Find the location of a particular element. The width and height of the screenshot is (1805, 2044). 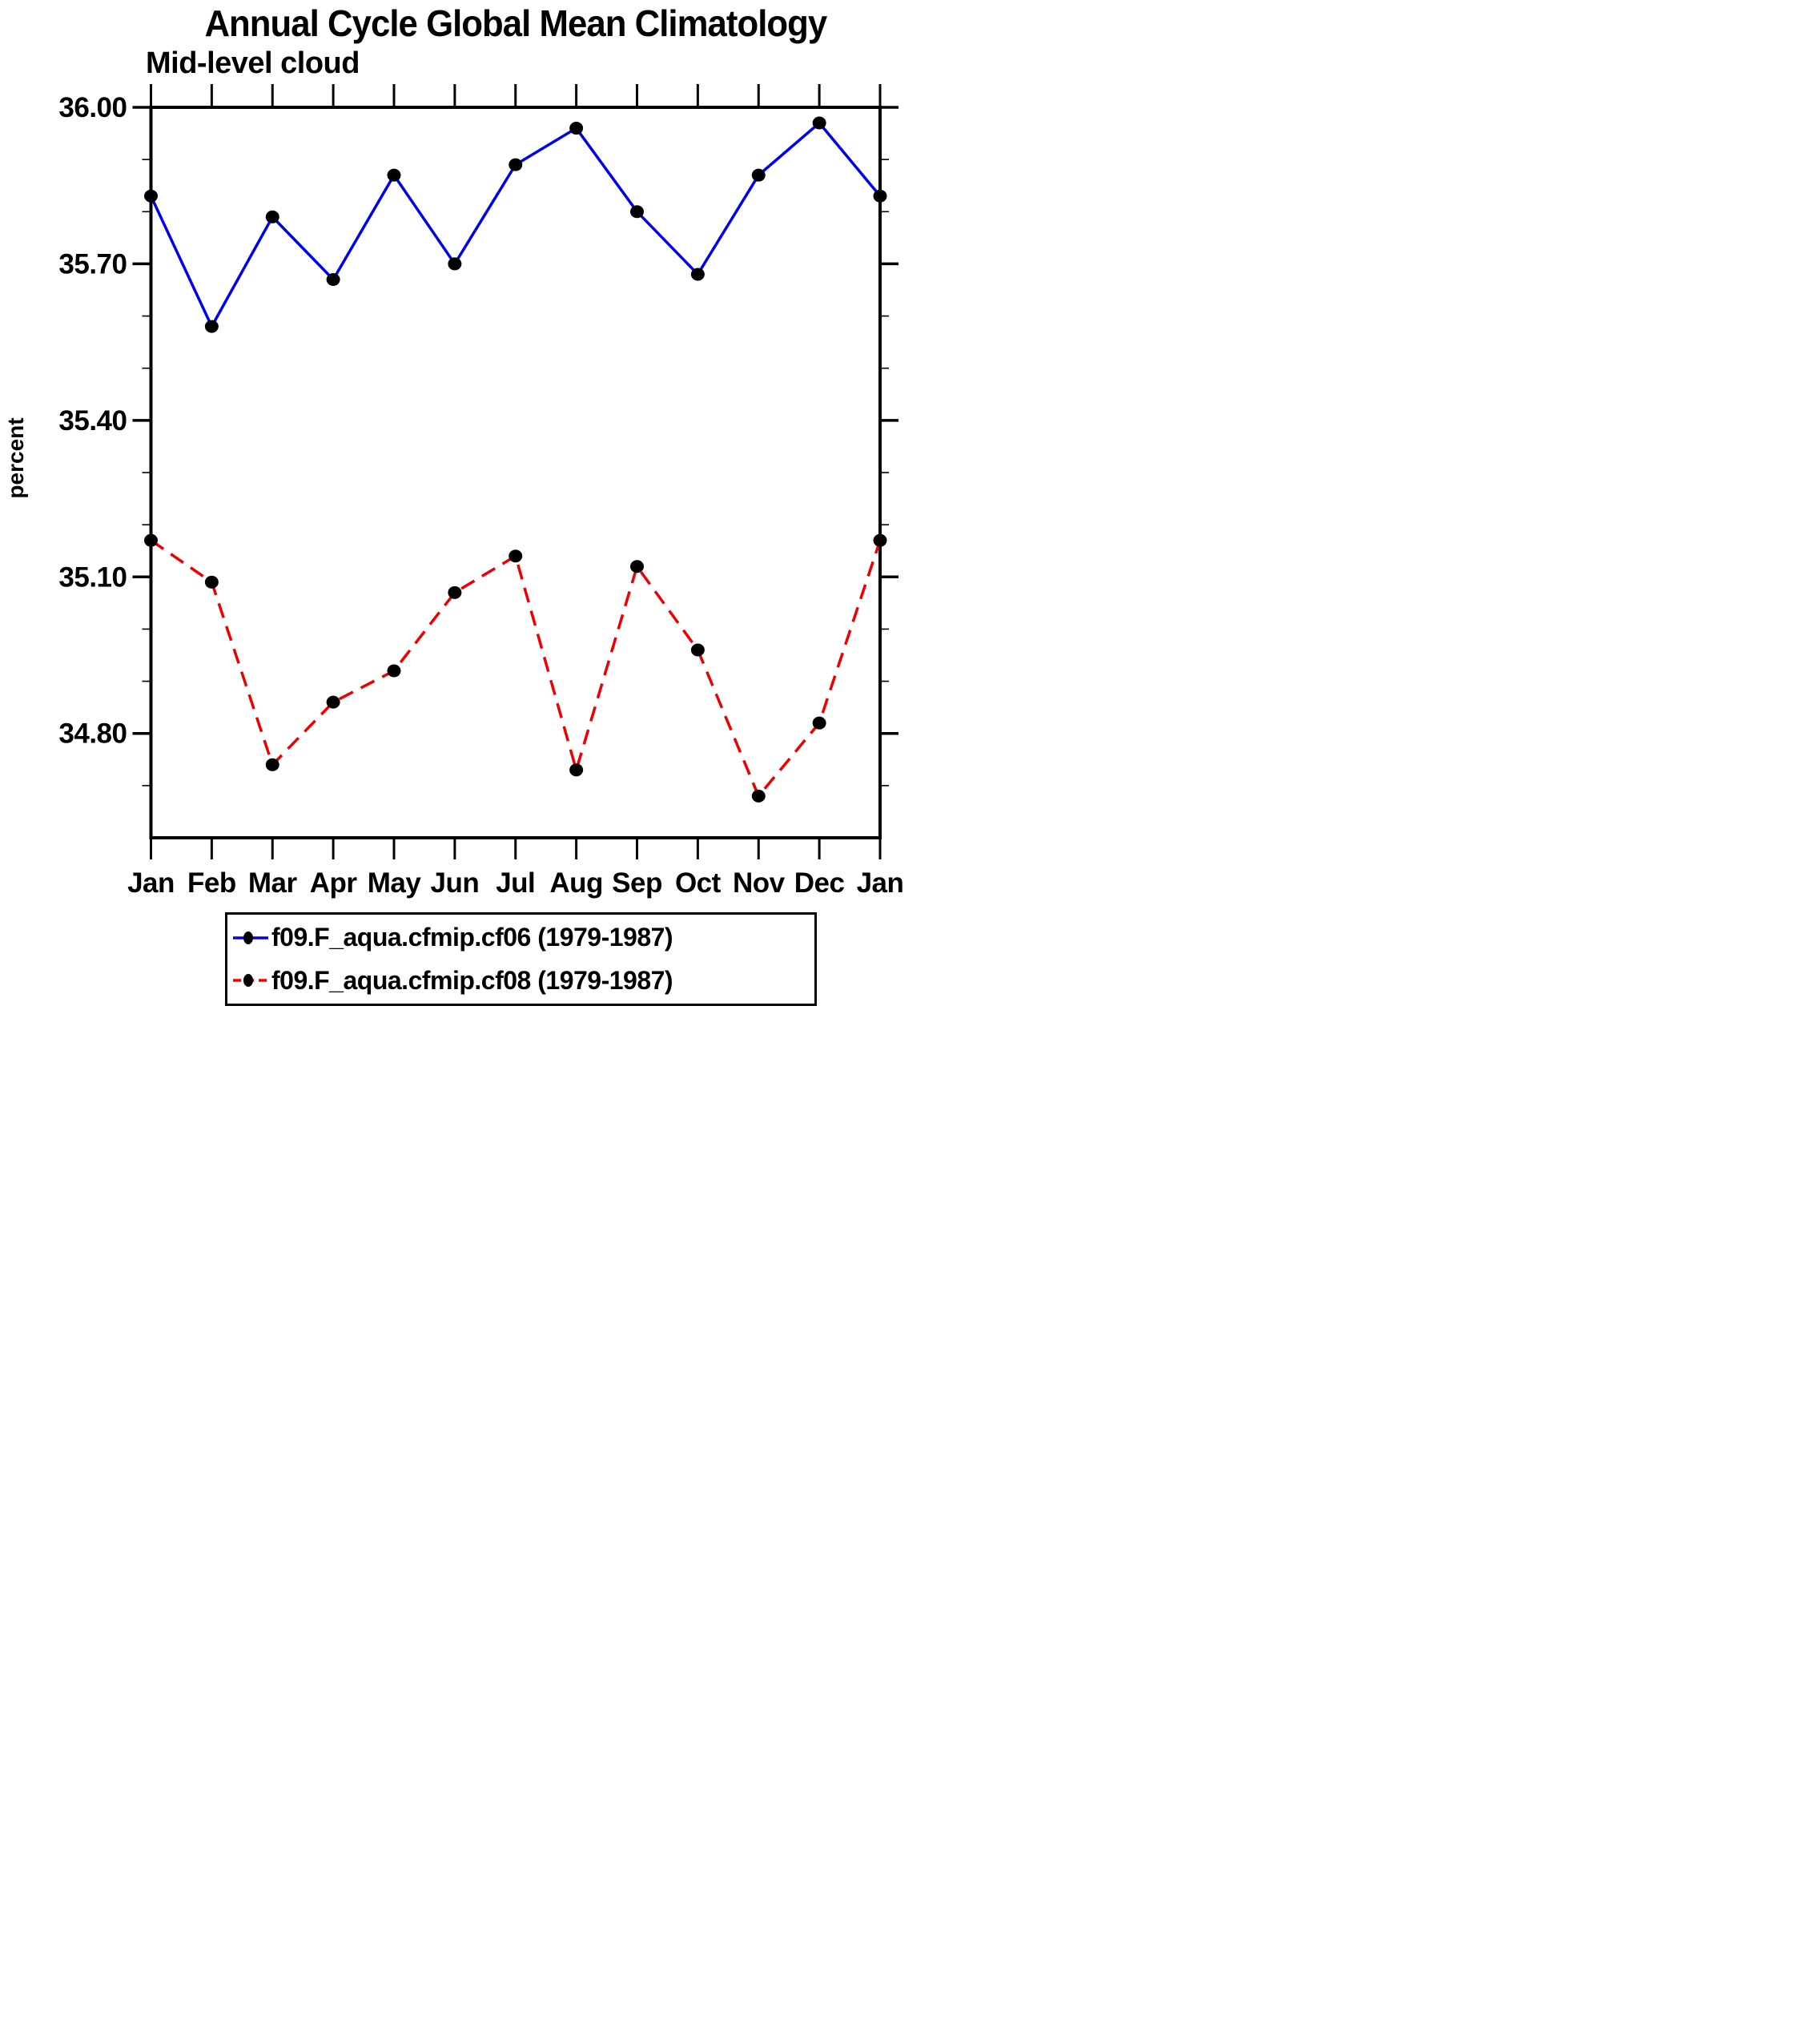

series-line-solid is located at coordinates (515, 225).